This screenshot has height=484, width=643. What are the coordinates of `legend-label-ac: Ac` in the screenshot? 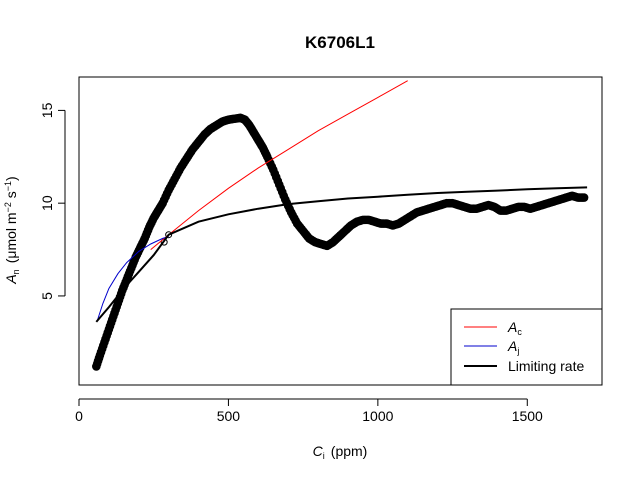 It's located at (514, 328).